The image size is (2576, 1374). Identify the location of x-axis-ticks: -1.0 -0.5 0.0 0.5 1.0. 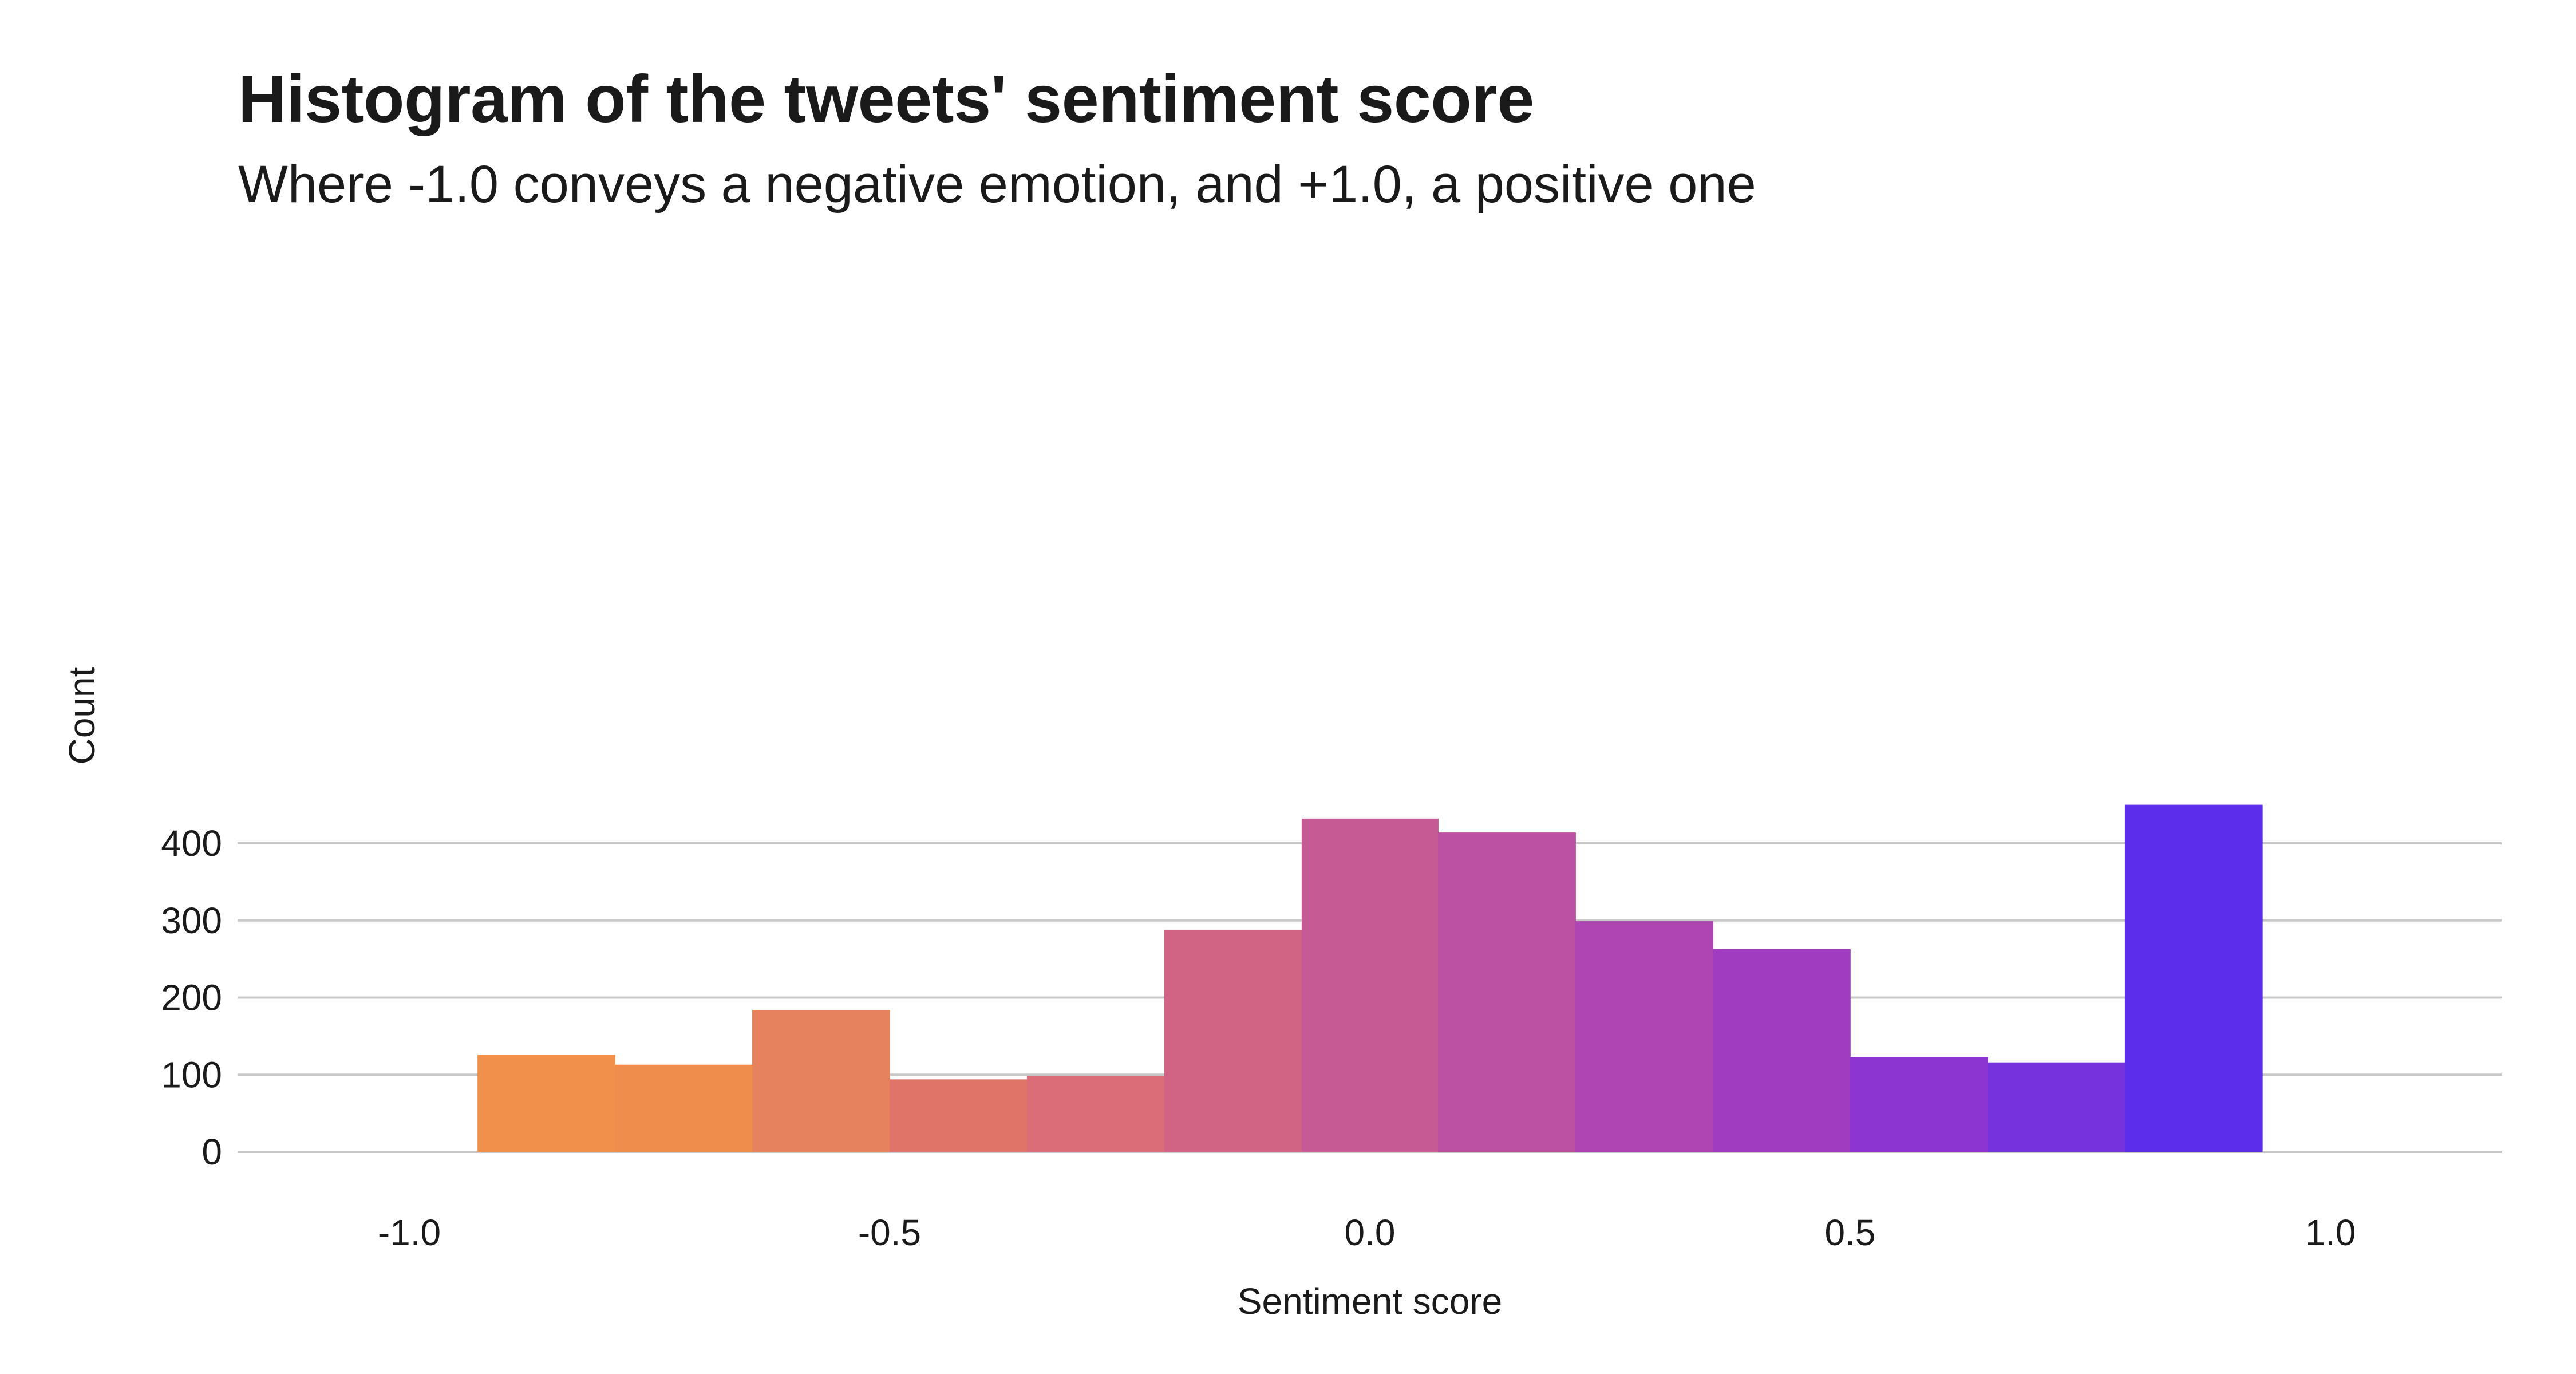
(1367, 1232).